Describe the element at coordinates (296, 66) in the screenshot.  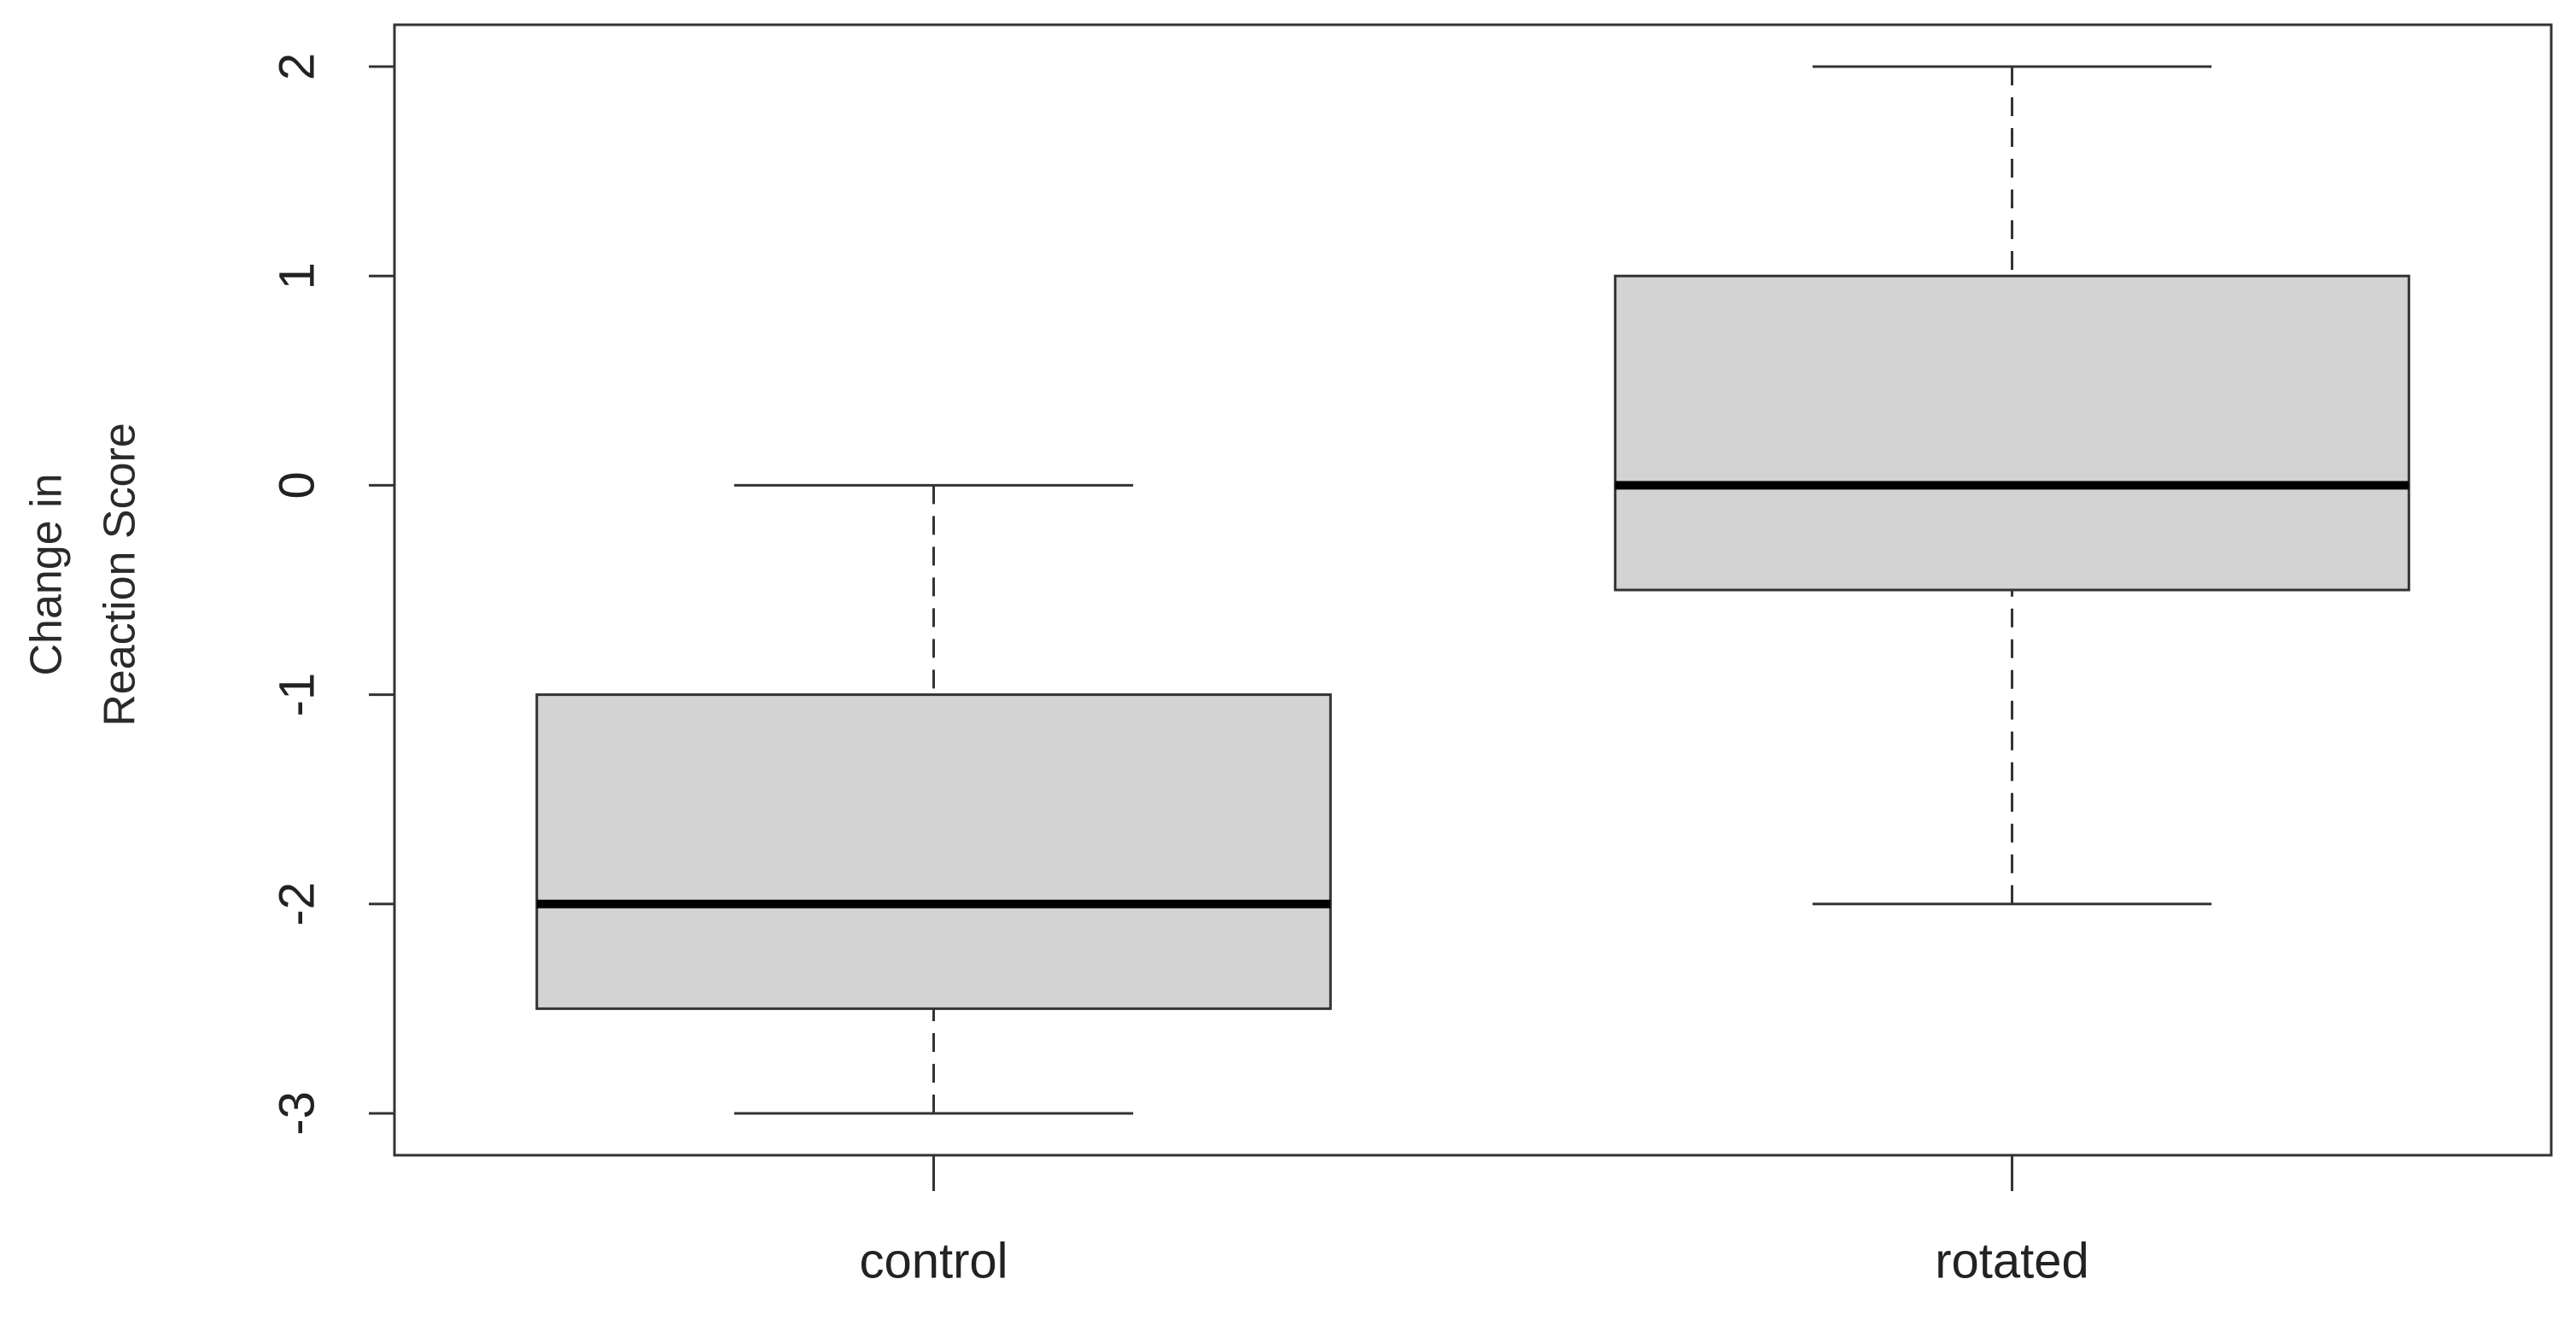
I see `y-tick-label: 2` at that location.